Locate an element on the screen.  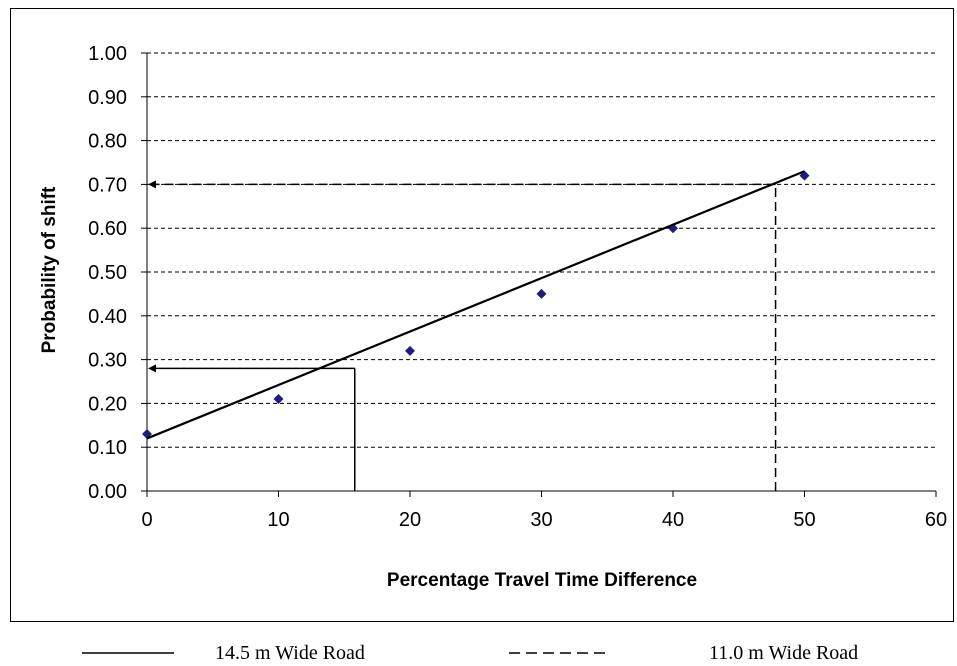
x-tick-labels: 0 10 20 30 40 50 60 is located at coordinates (544, 520).